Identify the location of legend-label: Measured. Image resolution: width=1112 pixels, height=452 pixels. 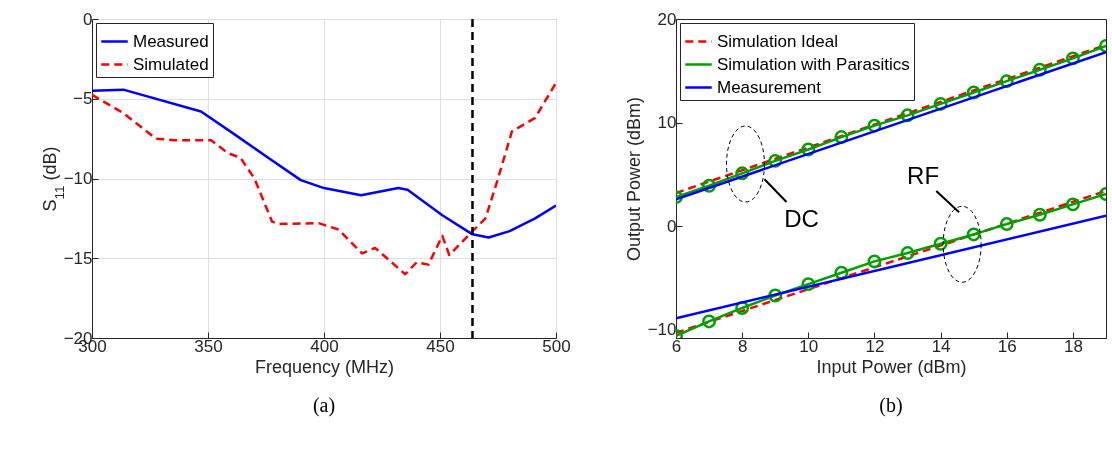
(171, 41).